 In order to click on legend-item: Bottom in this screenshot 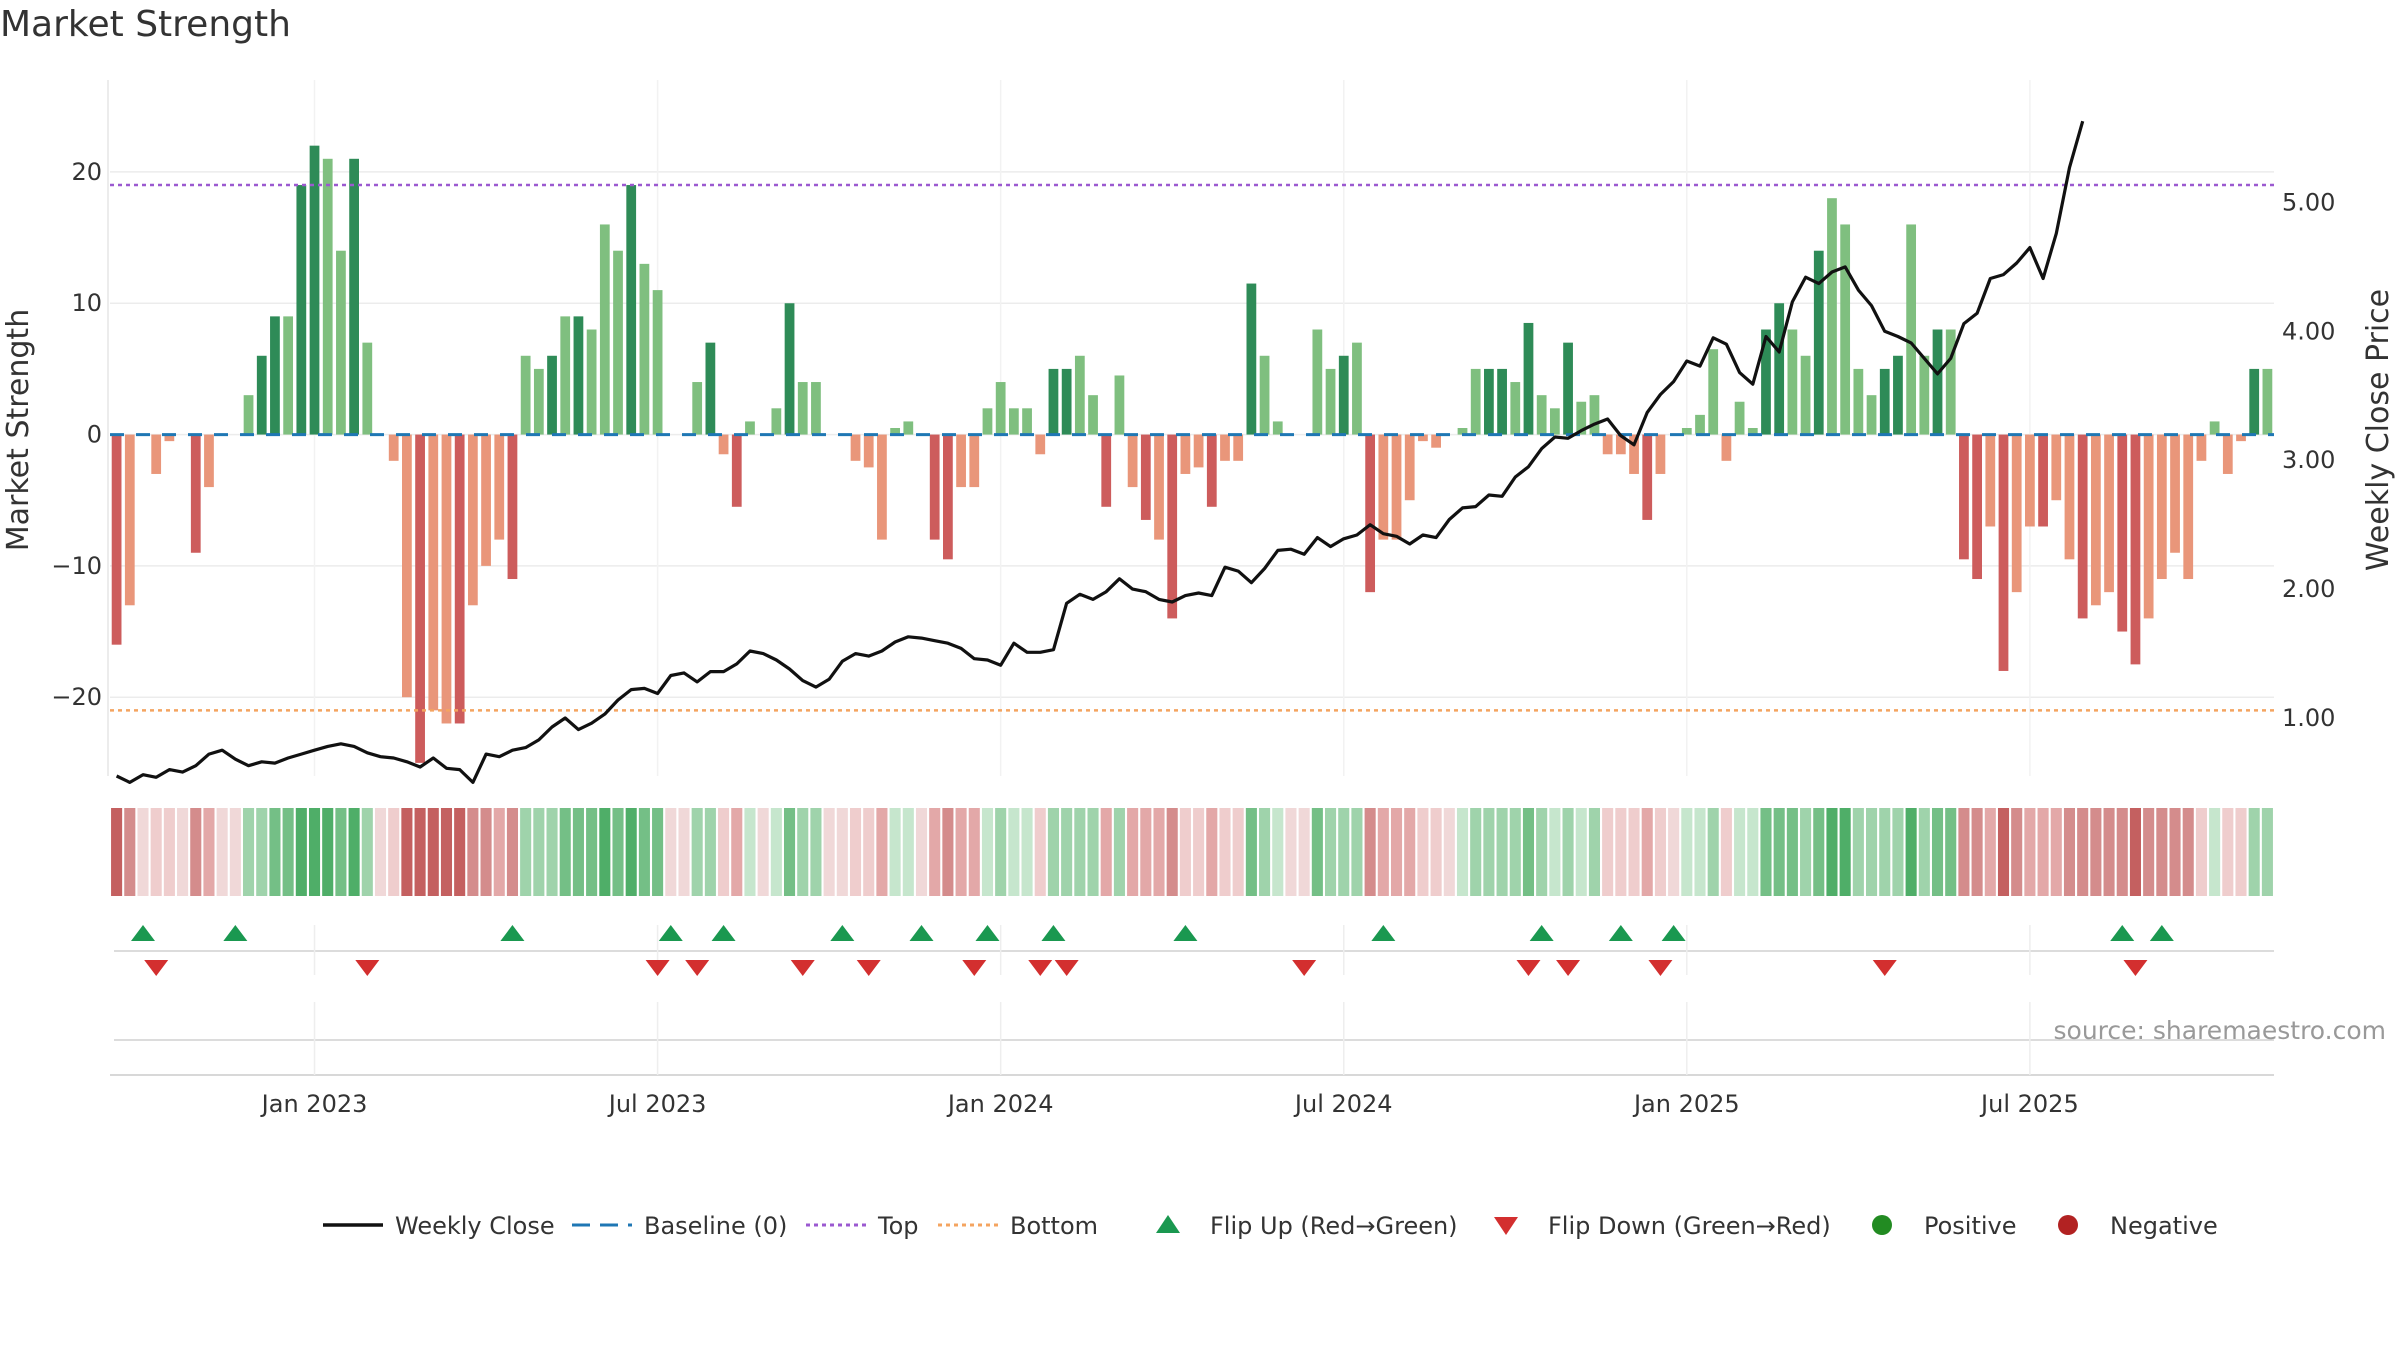, I will do `click(1018, 1226)`.